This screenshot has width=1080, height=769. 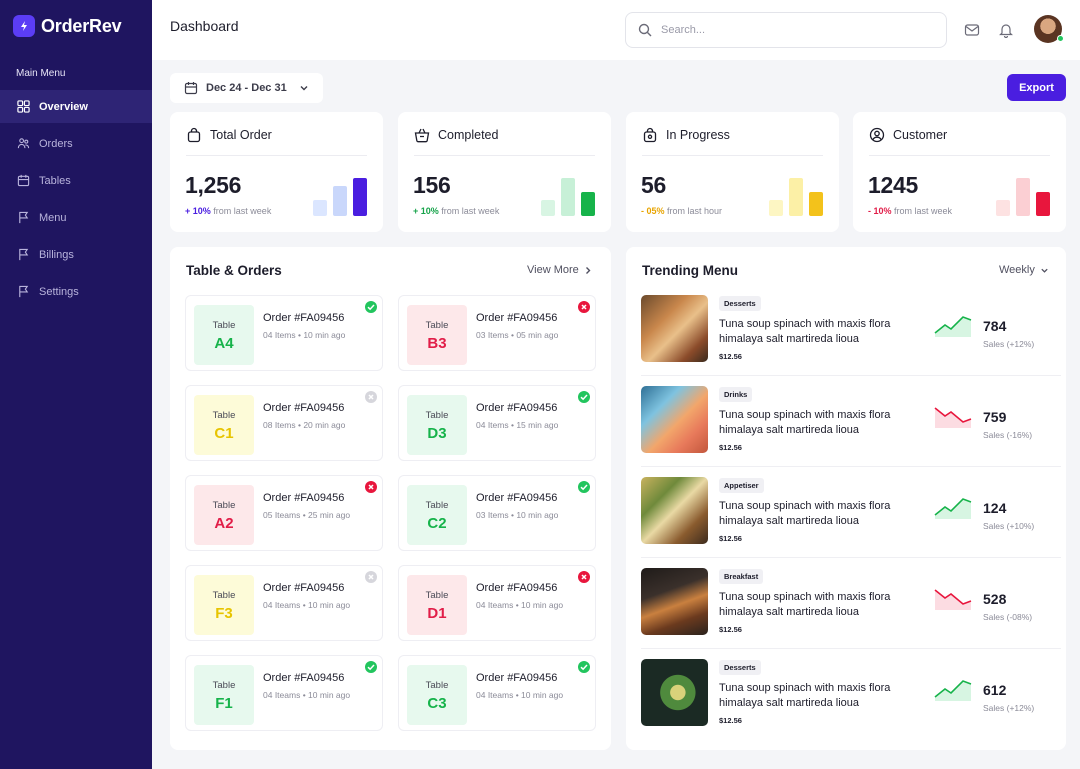 I want to click on order-meta: 08 Items • 20 min ago, so click(x=304, y=425).